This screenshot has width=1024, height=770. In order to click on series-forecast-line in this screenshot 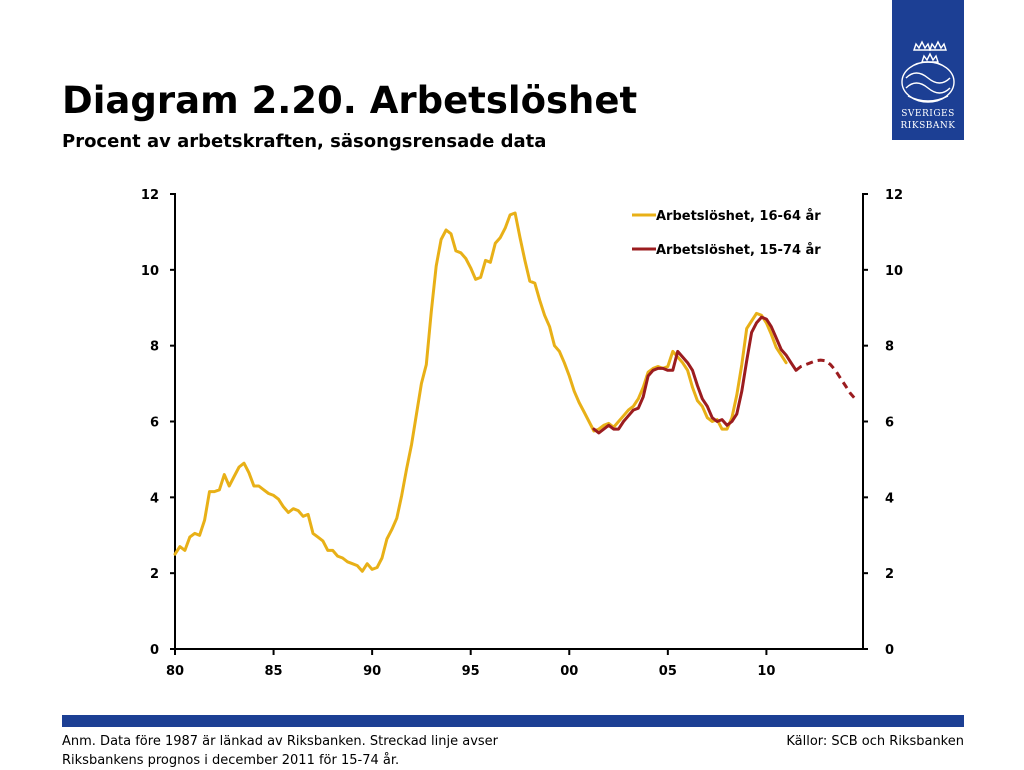, I will do `click(826, 379)`.